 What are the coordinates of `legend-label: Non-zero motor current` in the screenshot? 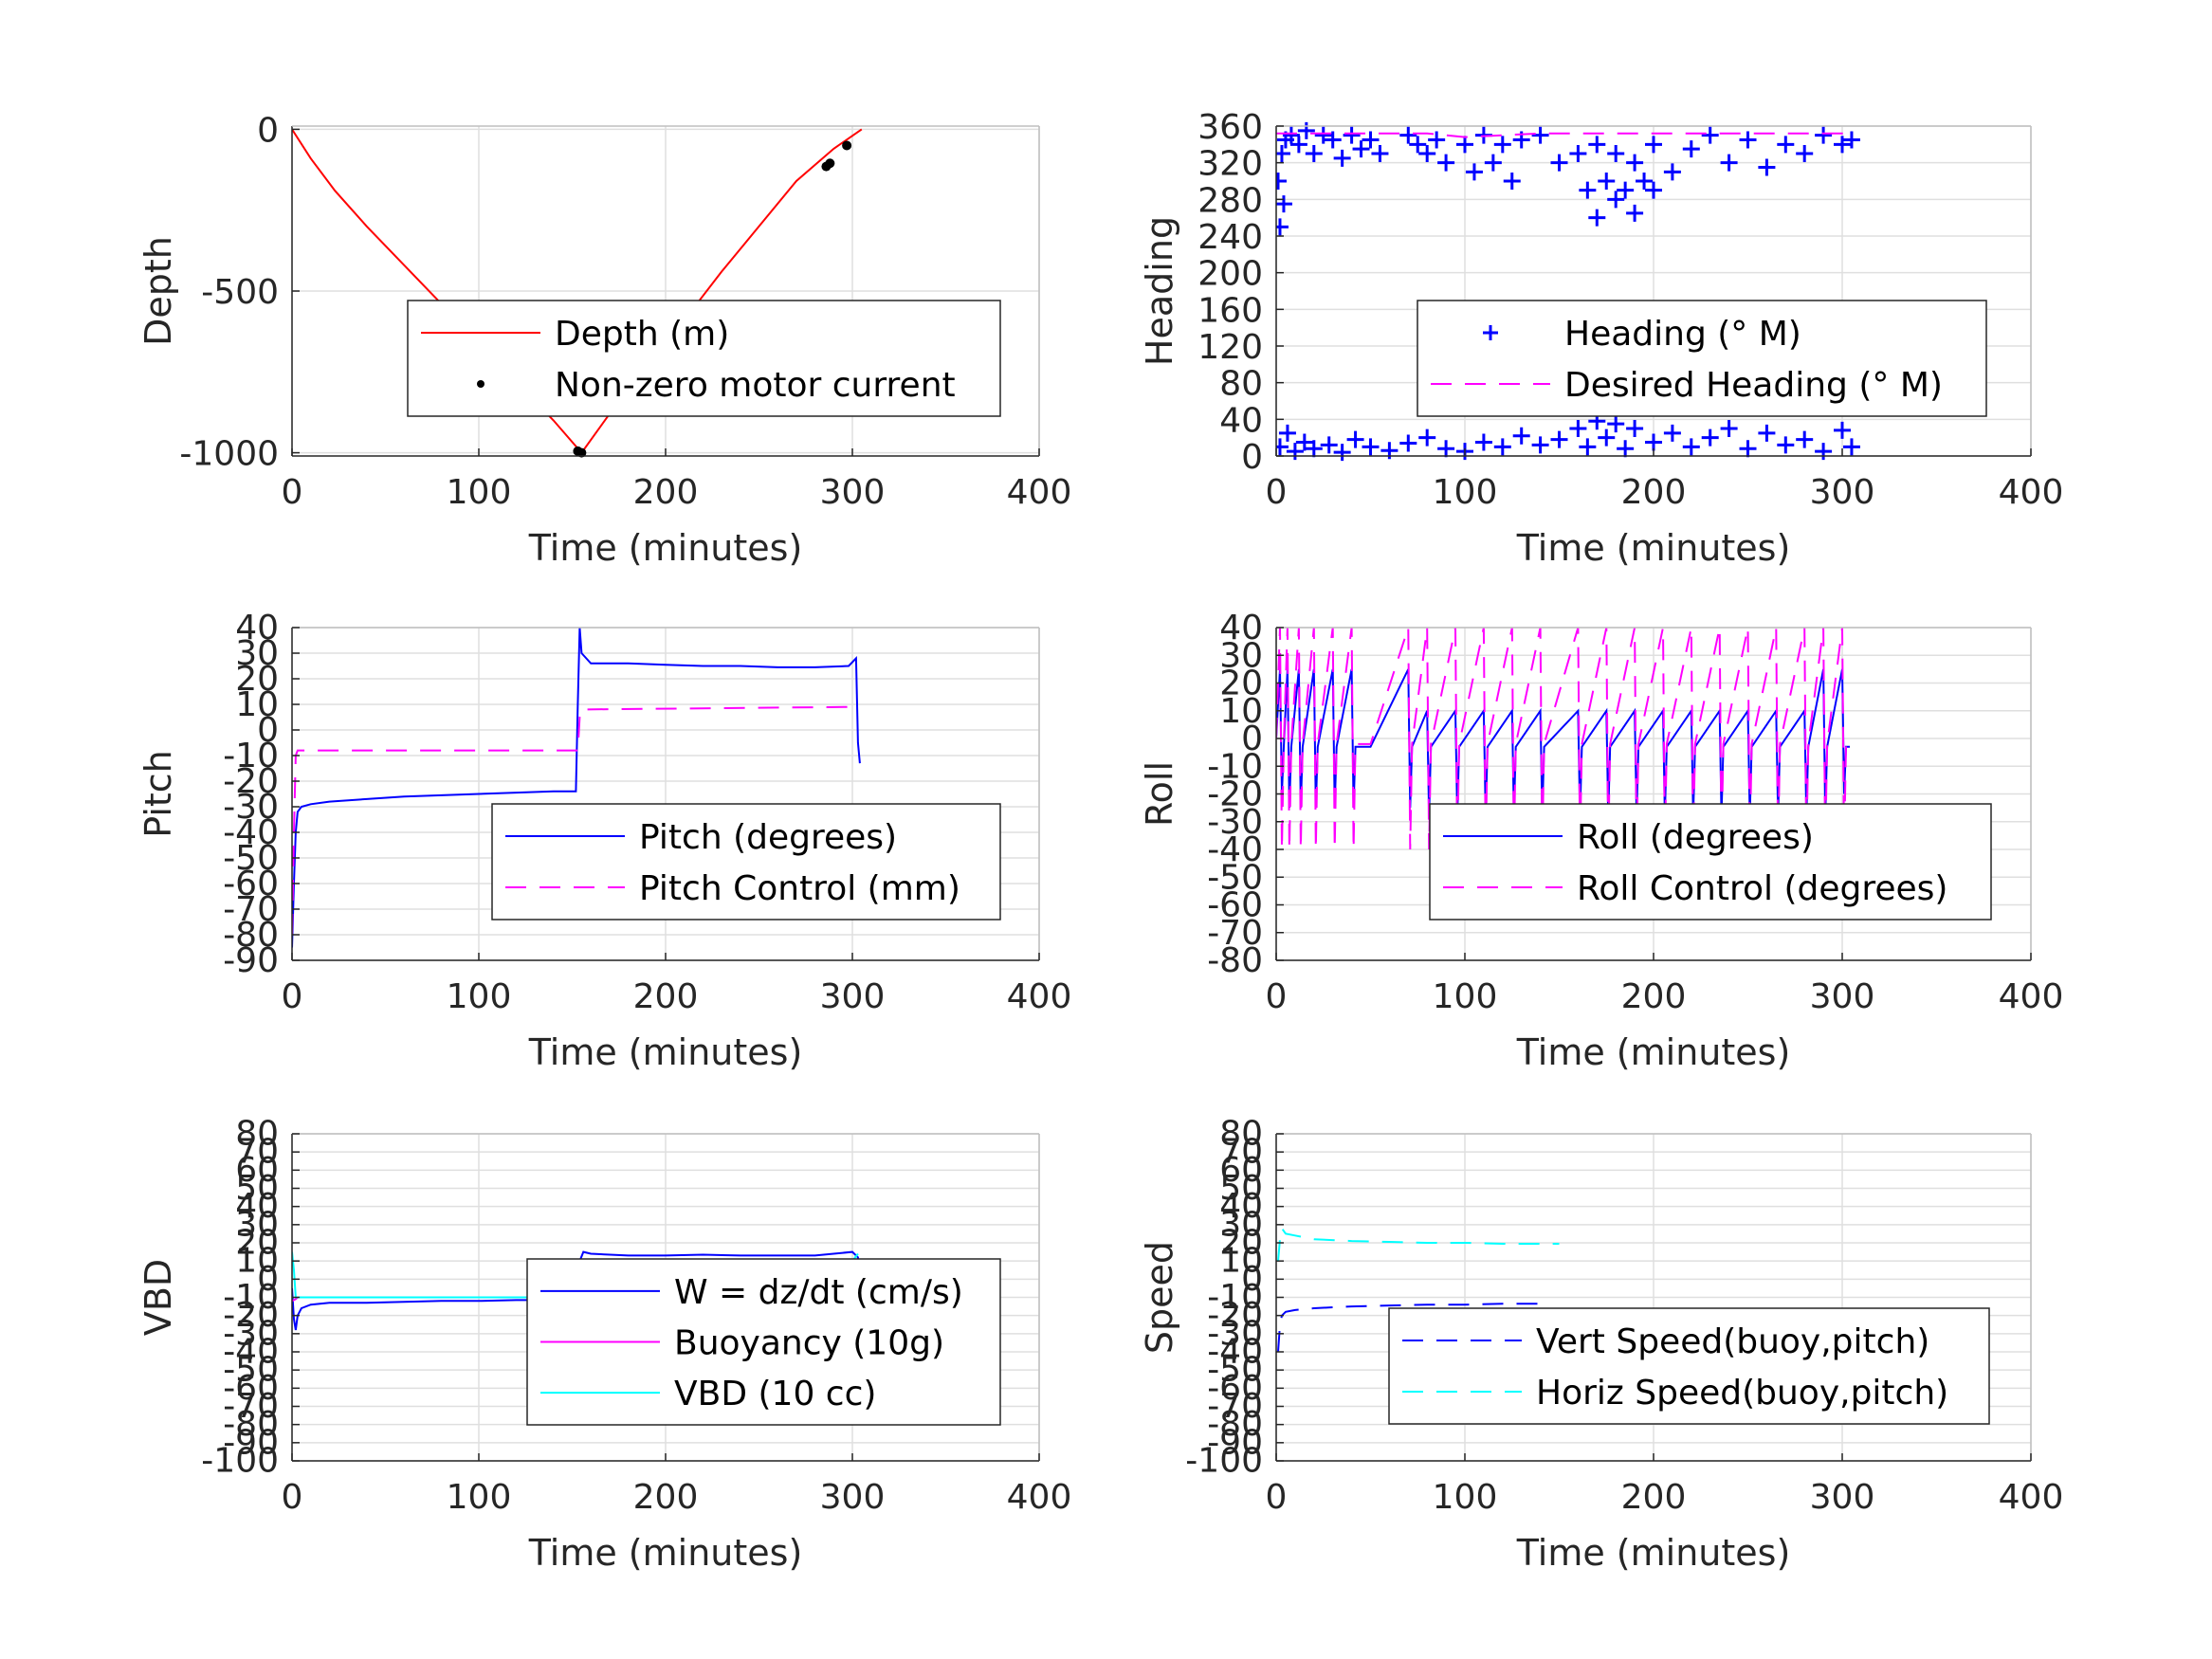 It's located at (755, 385).